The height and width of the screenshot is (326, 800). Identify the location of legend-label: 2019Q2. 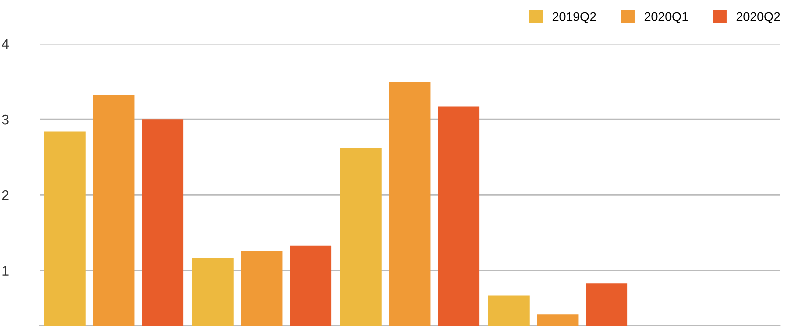
(574, 18).